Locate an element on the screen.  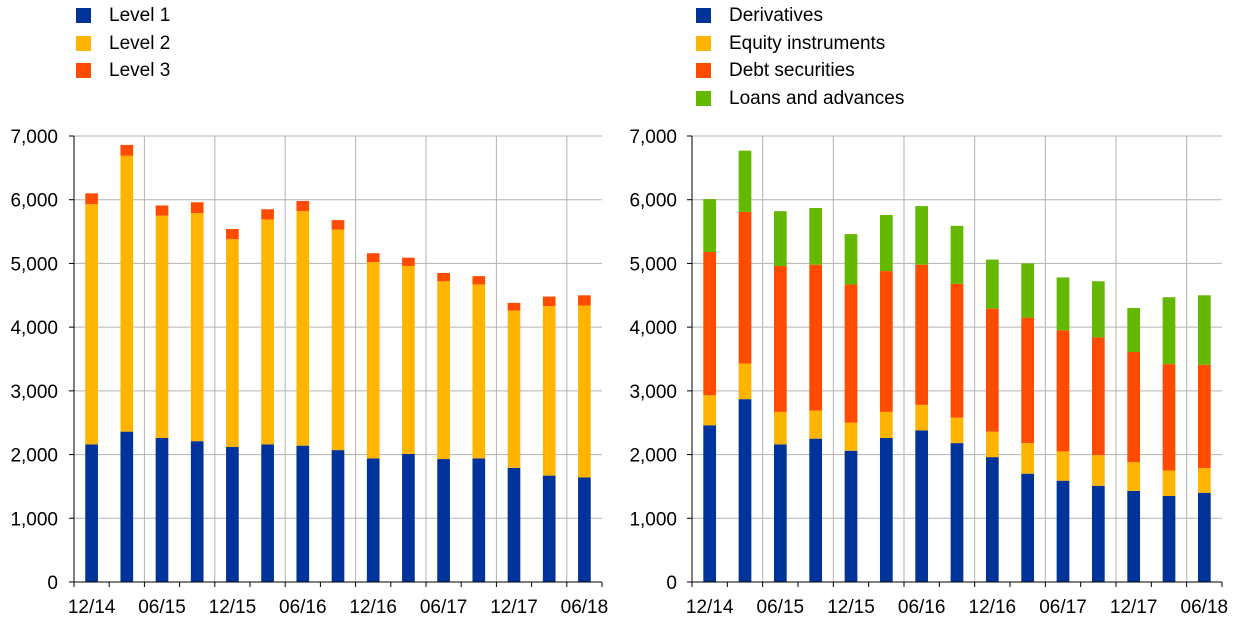
y-tick-label: 5,000 is located at coordinates (653, 264).